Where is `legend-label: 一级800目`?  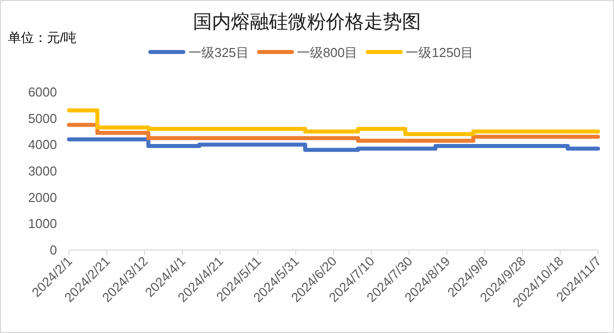
legend-label: 一级800目 is located at coordinates (327, 52).